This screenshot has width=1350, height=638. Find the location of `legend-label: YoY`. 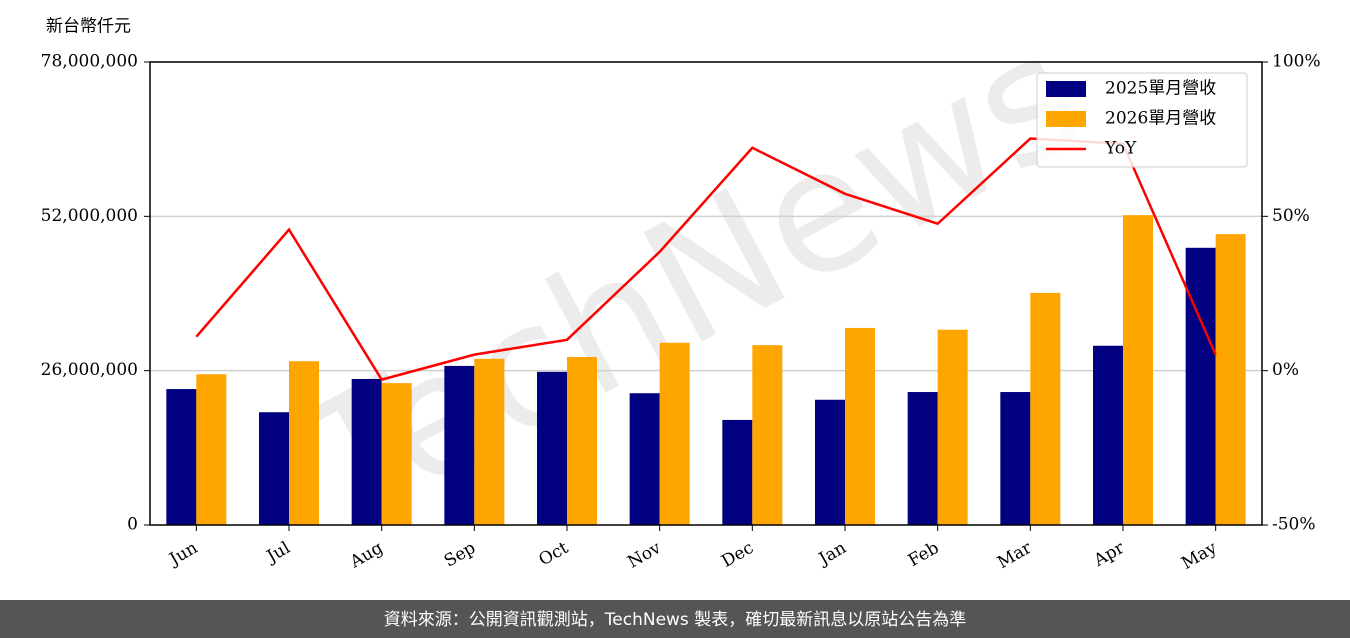

legend-label: YoY is located at coordinates (1120, 149).